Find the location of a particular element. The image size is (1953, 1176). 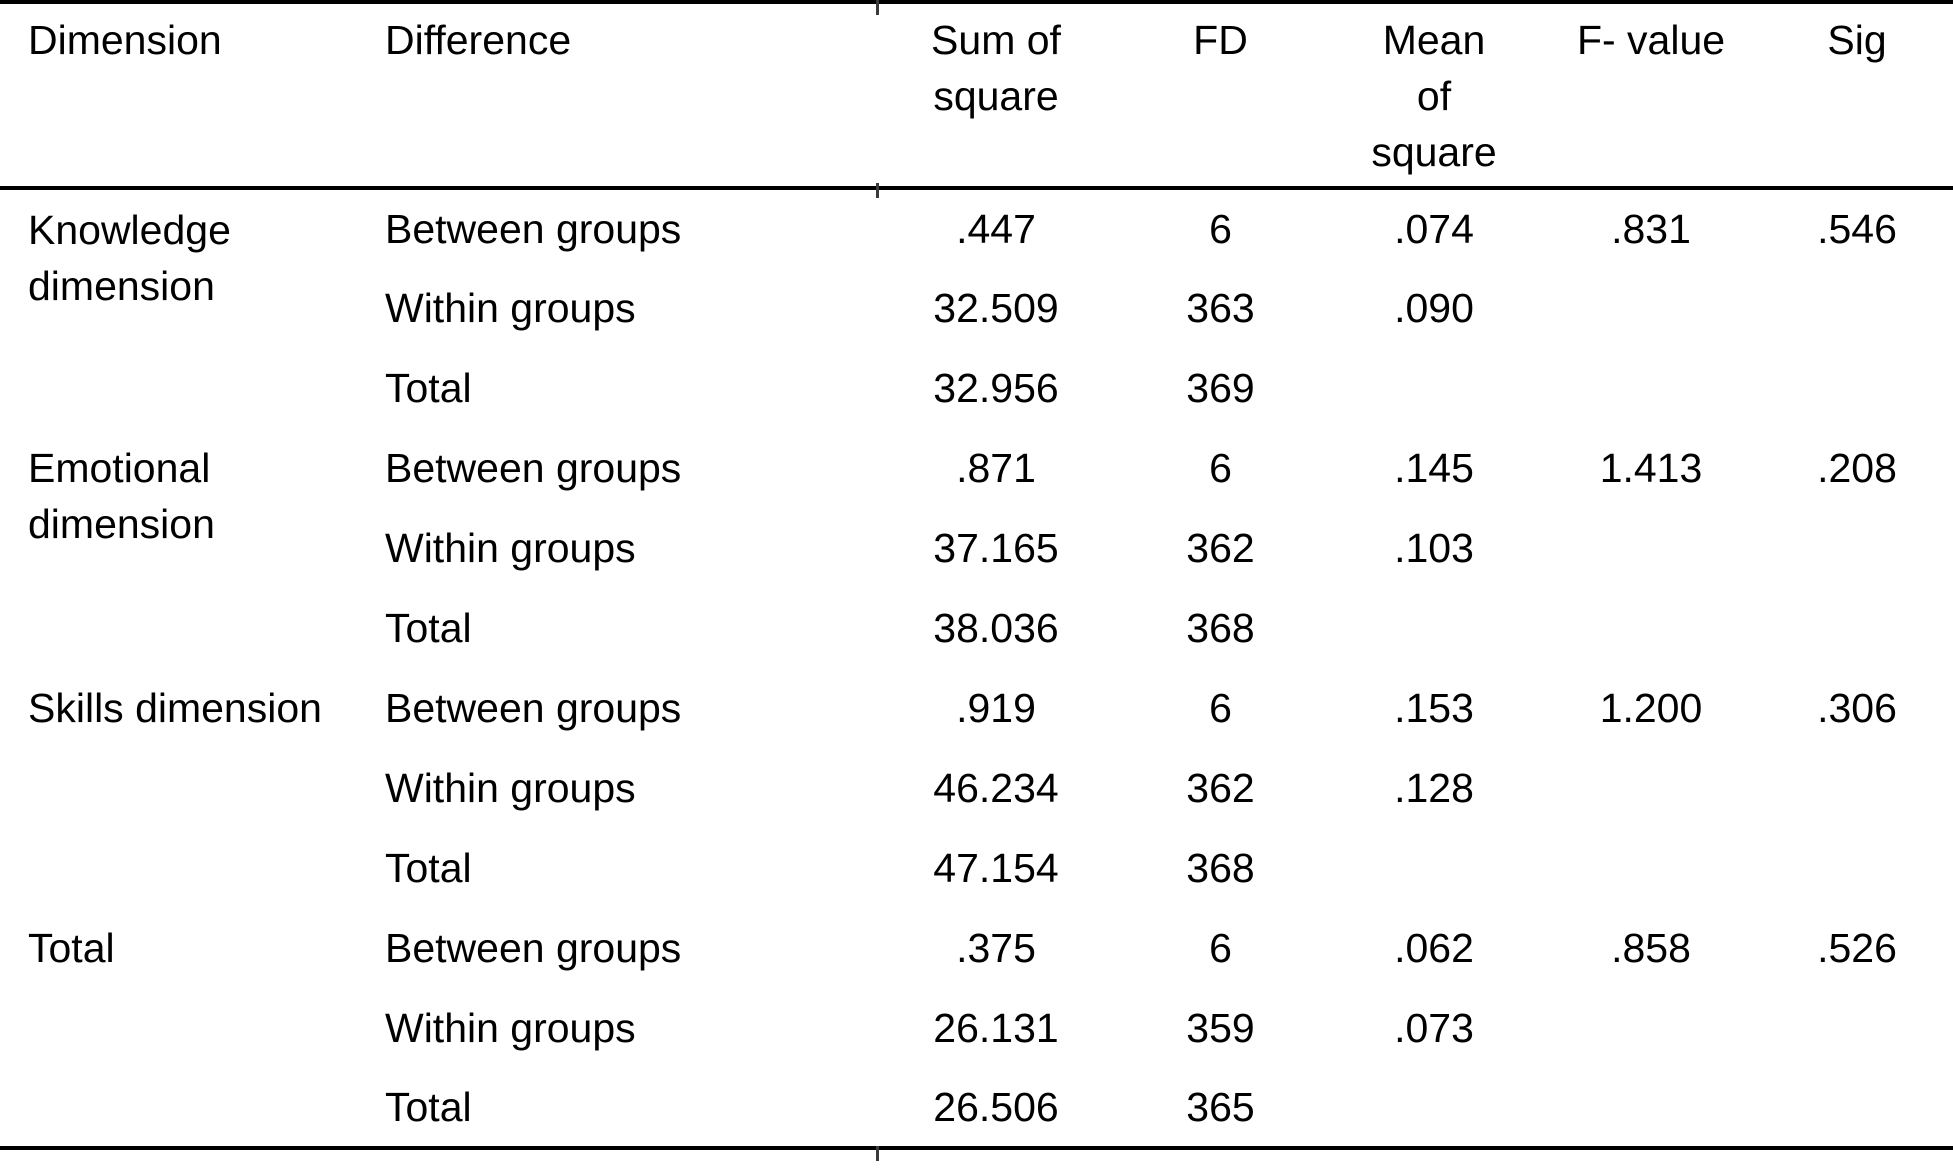

cell-f-value: 1.413 is located at coordinates (1651, 468).